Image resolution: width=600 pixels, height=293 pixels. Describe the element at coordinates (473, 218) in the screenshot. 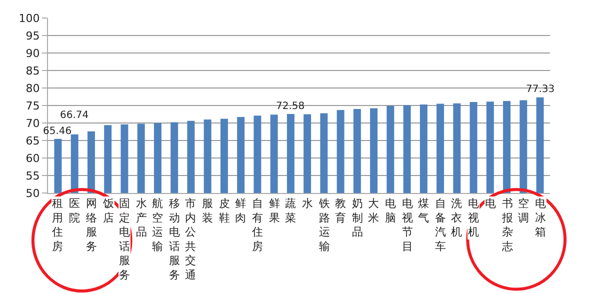

I see `x-tick-label: 电视机` at that location.